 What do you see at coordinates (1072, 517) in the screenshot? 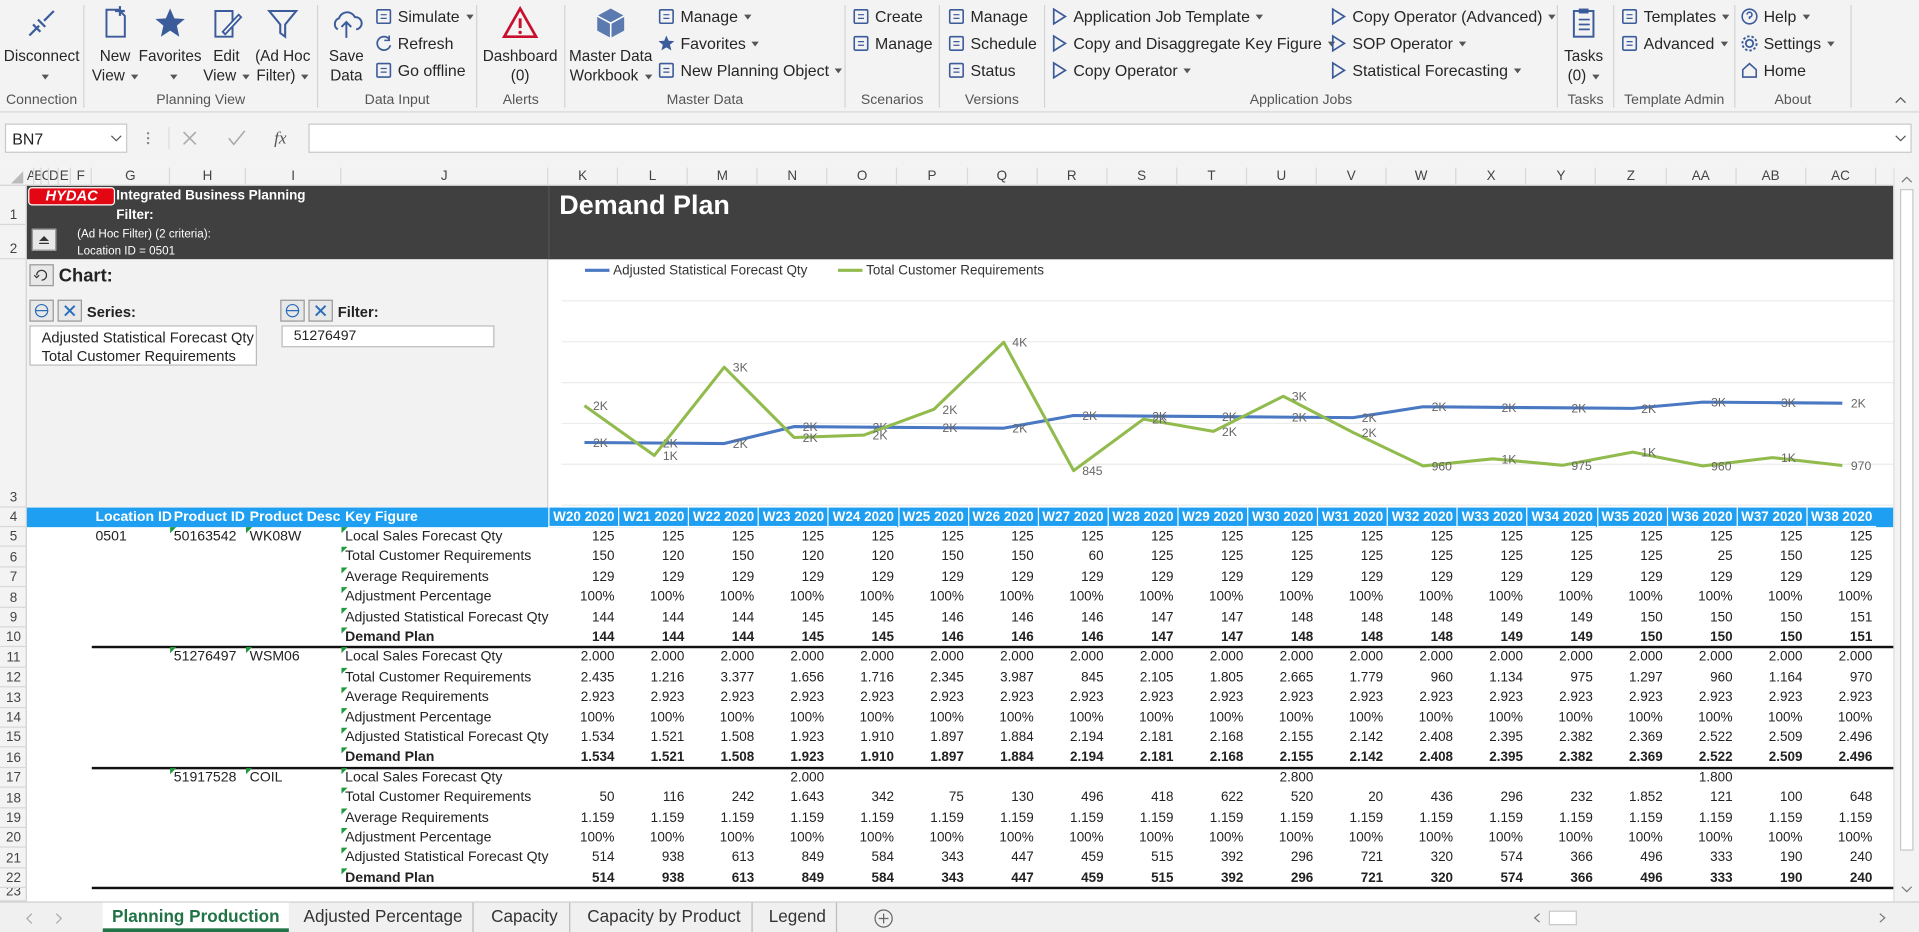
I see `period-header: W27 2020` at bounding box center [1072, 517].